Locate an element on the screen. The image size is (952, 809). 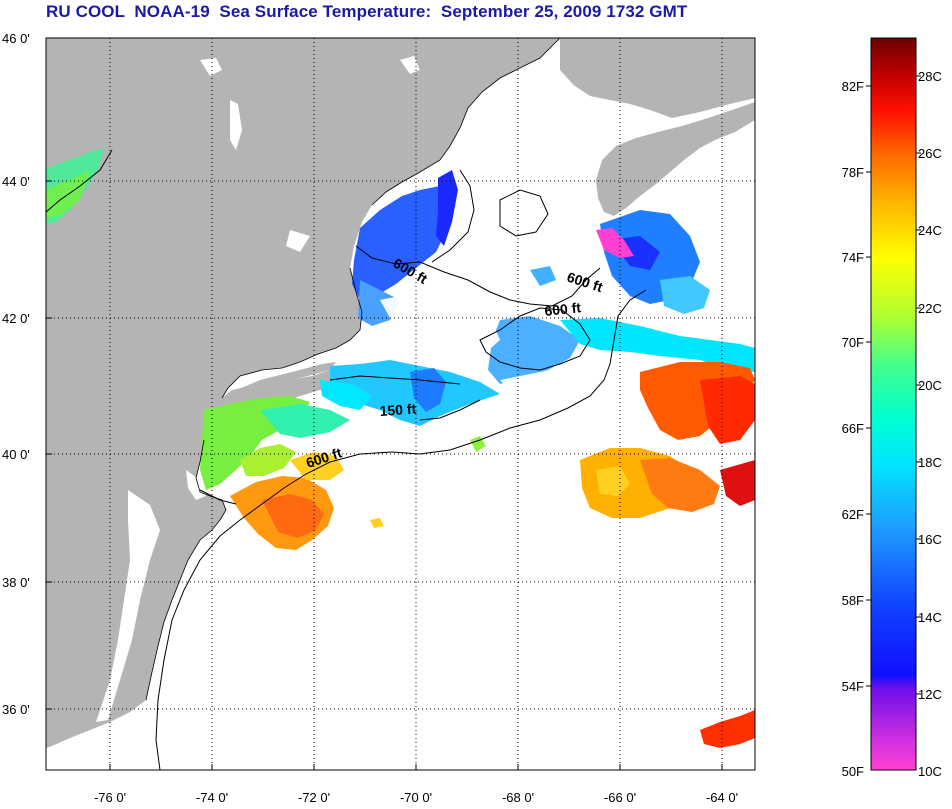
colorbar-c-label: 26C is located at coordinates (930, 153).